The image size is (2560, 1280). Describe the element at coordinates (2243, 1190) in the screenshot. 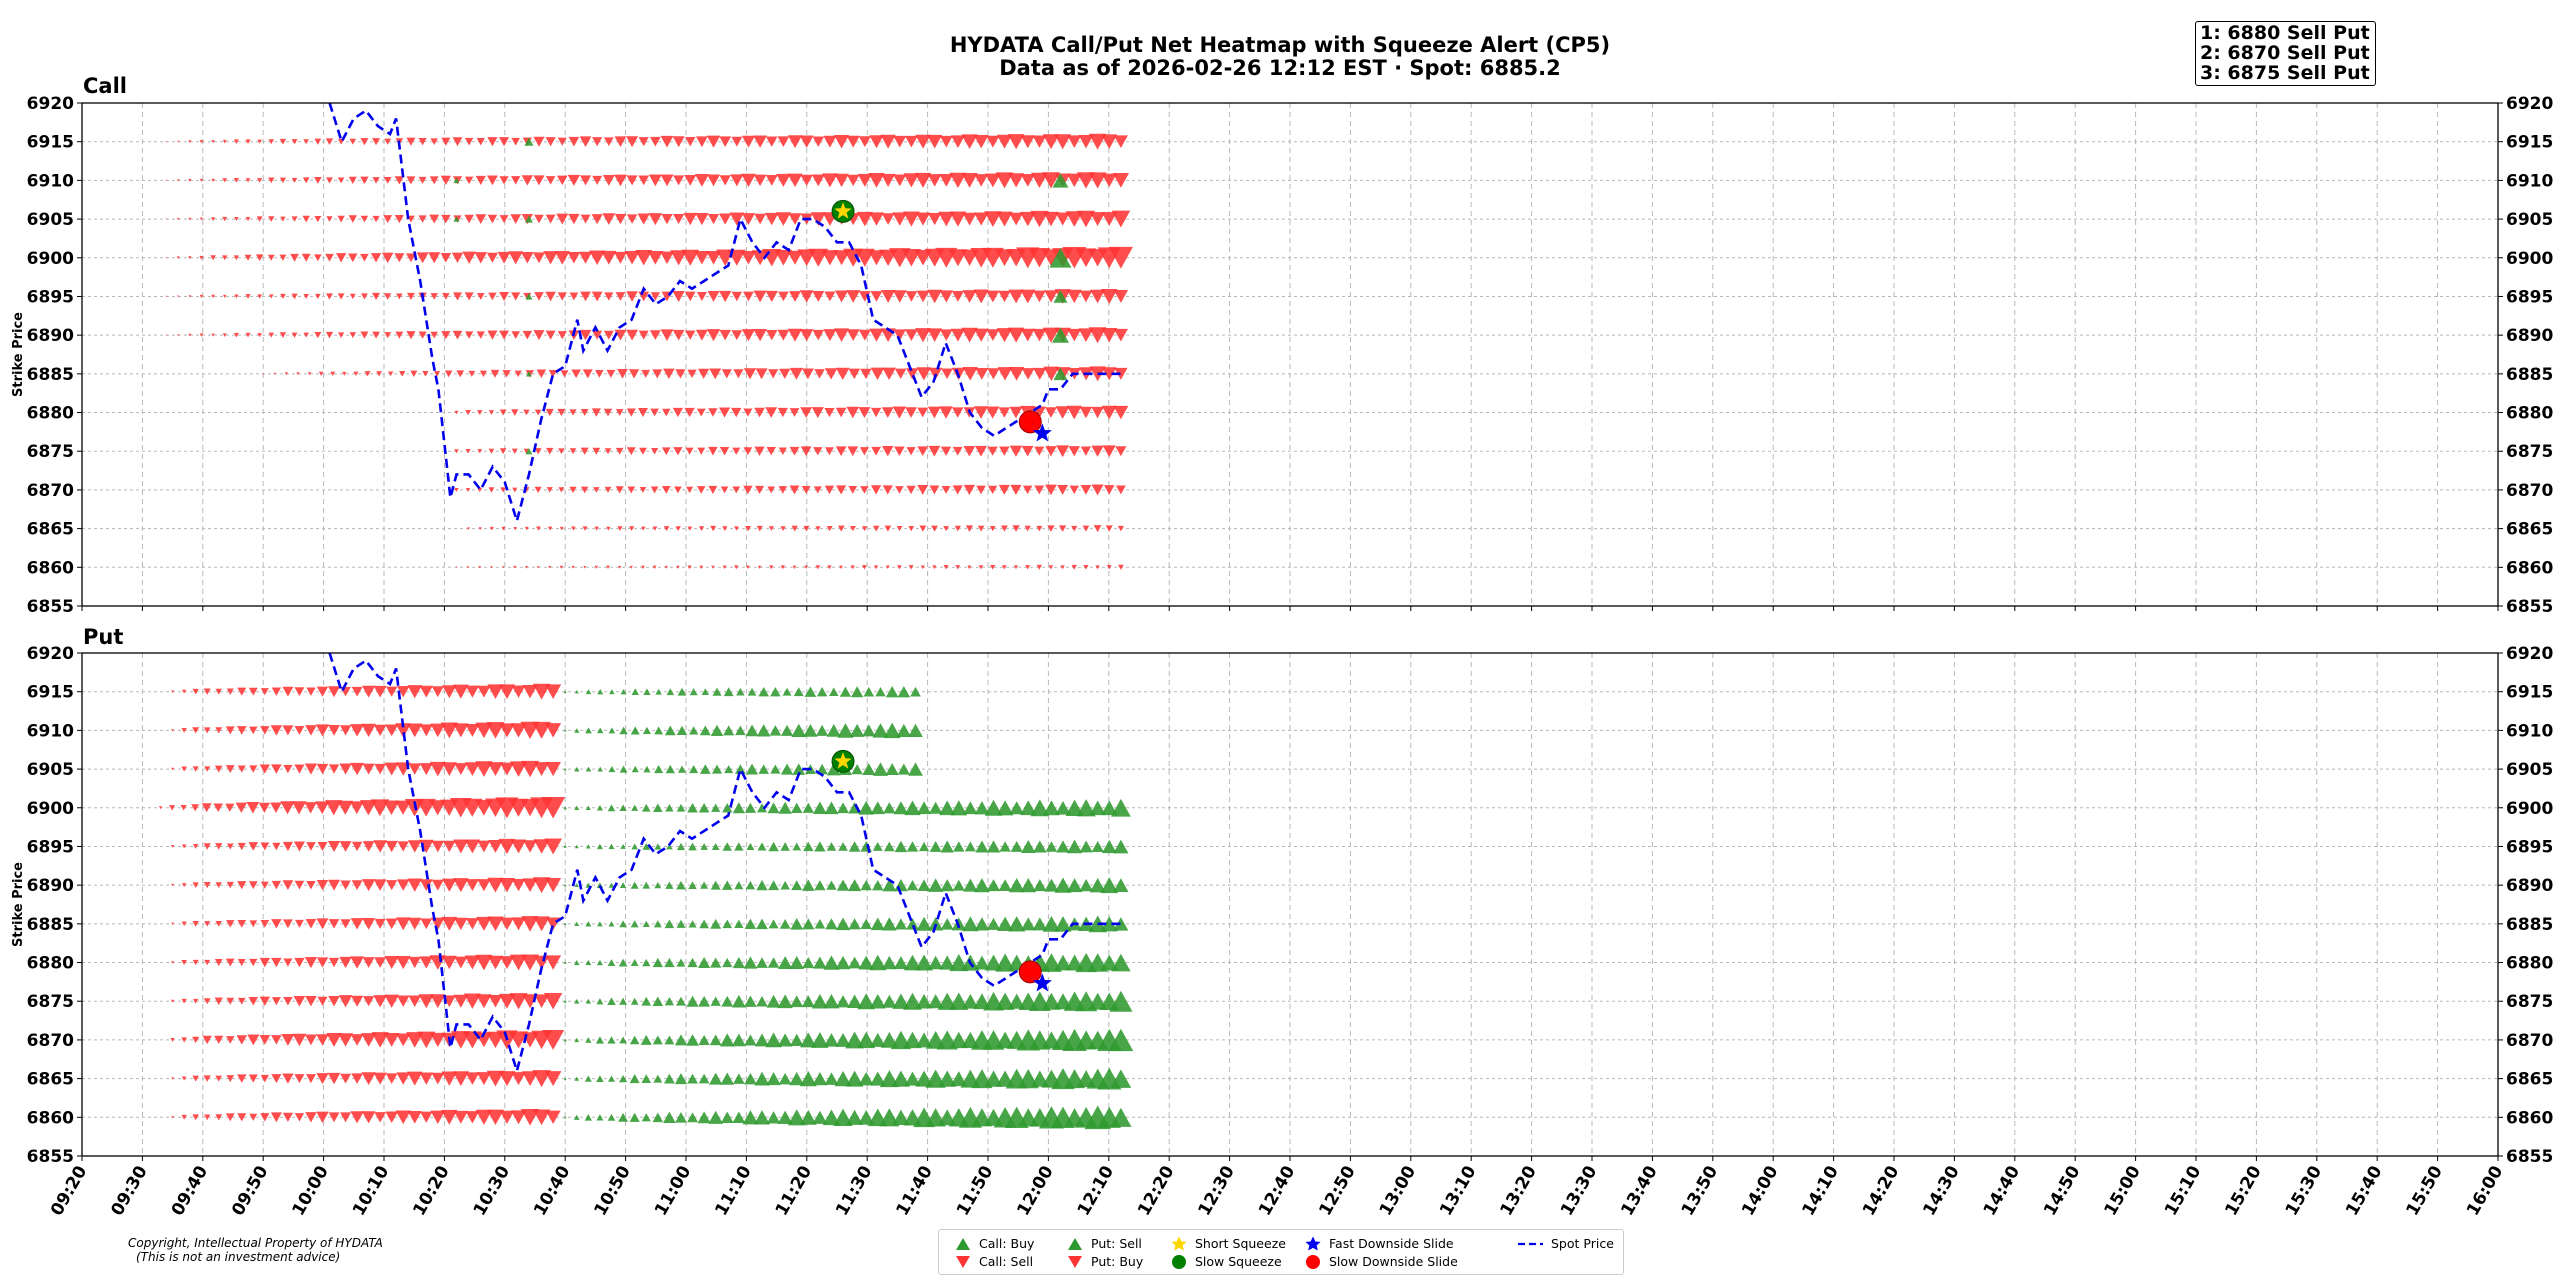

I see `xtick-label: 15:20` at that location.